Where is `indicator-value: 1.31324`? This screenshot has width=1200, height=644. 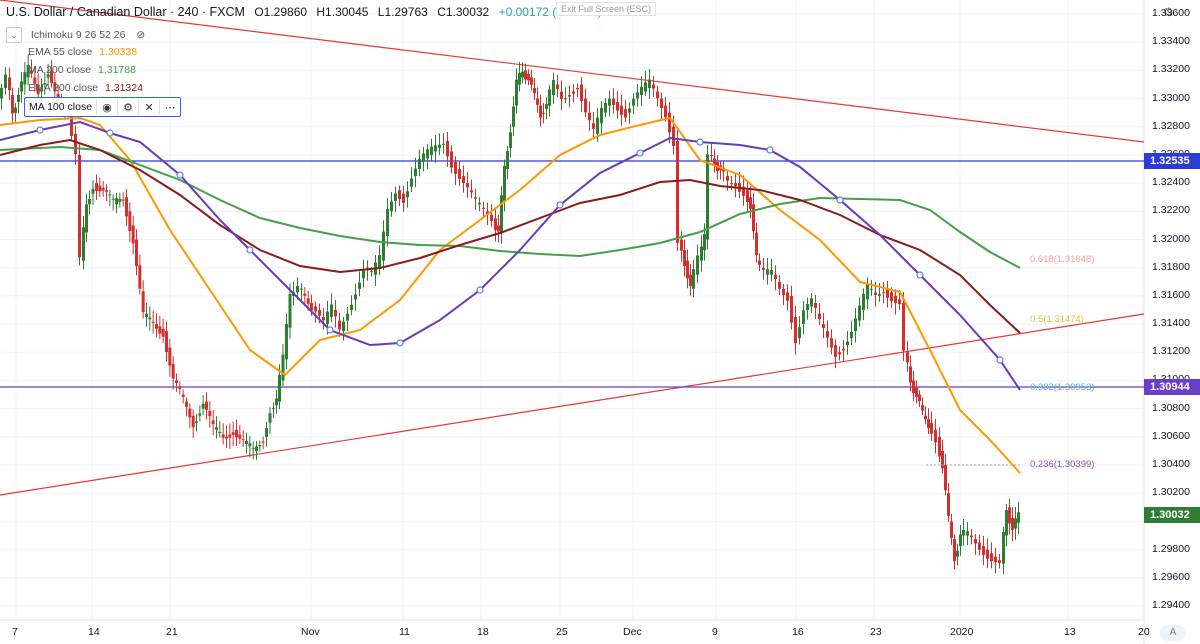 indicator-value: 1.31324 is located at coordinates (123, 88).